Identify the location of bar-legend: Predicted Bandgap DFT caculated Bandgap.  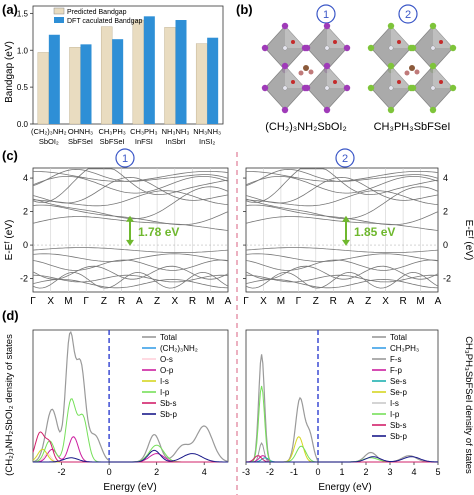
(97, 16).